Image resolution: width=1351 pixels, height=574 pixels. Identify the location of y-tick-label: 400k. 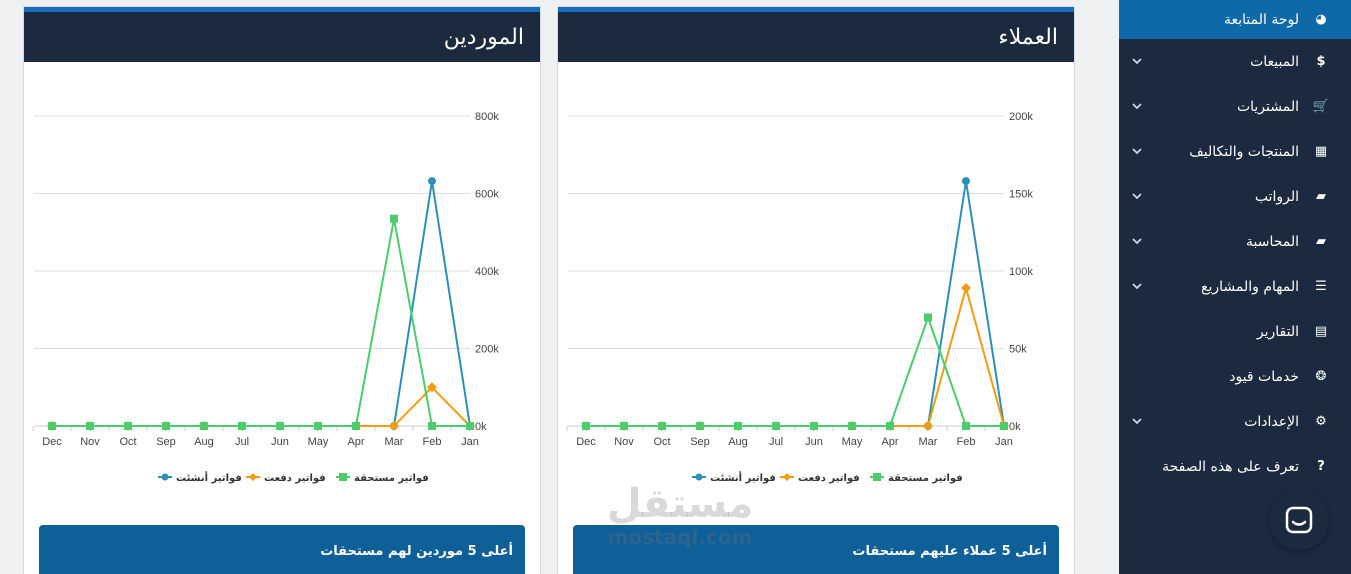
(487, 272).